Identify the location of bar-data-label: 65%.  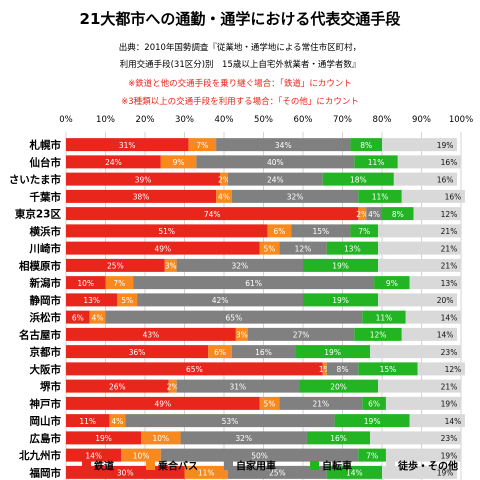
(234, 317).